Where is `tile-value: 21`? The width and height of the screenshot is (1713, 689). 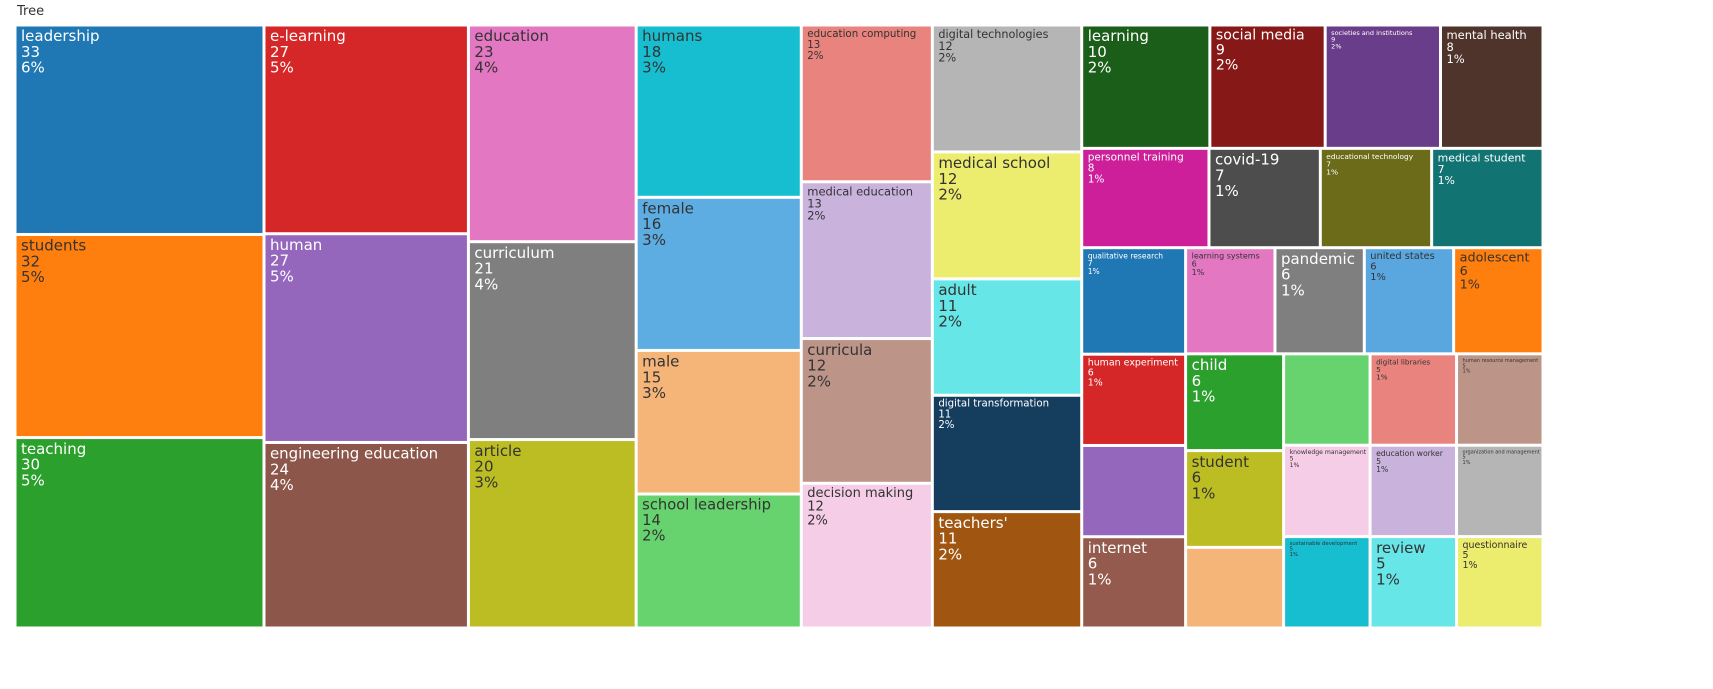 tile-value: 21 is located at coordinates (483, 269).